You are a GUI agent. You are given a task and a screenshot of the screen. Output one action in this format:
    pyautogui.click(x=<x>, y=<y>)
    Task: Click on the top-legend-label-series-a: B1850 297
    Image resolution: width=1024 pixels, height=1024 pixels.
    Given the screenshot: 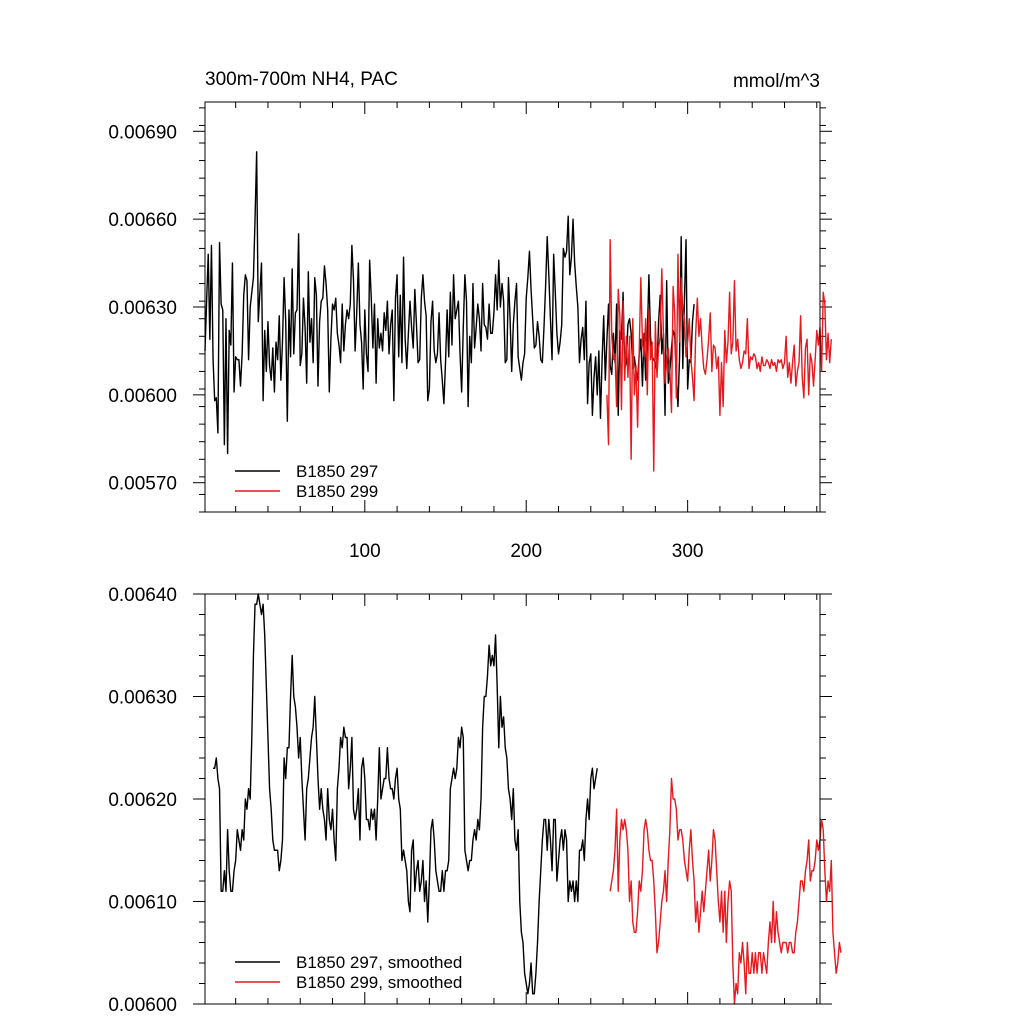 What is the action you would take?
    pyautogui.click(x=337, y=471)
    